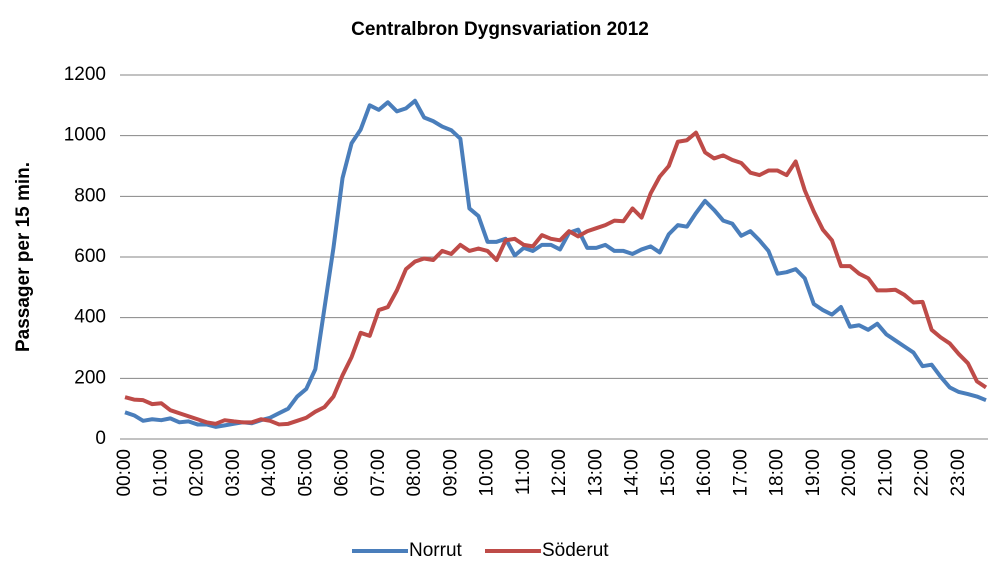 The height and width of the screenshot is (575, 988). What do you see at coordinates (500, 29) in the screenshot?
I see `chart-title: Centralbron Dygnsvariation 2012` at bounding box center [500, 29].